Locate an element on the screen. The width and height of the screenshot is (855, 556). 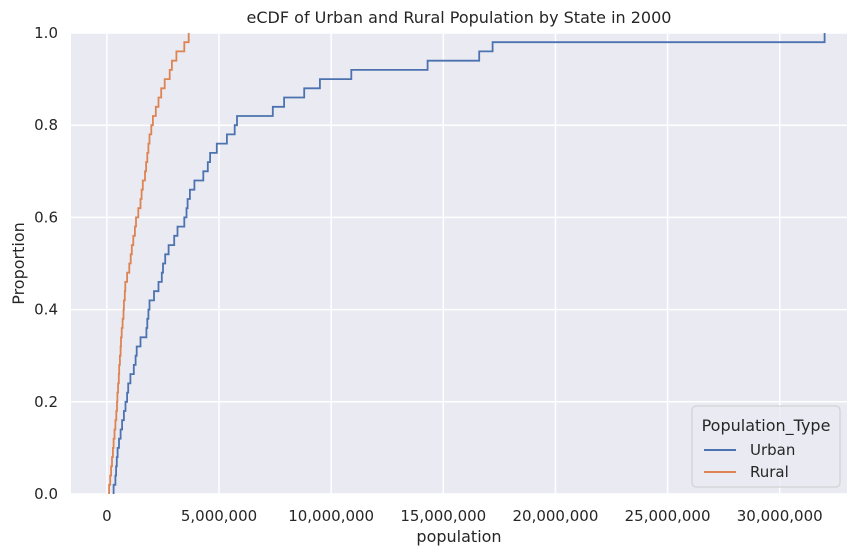
y-tick-label: 0.2 is located at coordinates (46, 402).